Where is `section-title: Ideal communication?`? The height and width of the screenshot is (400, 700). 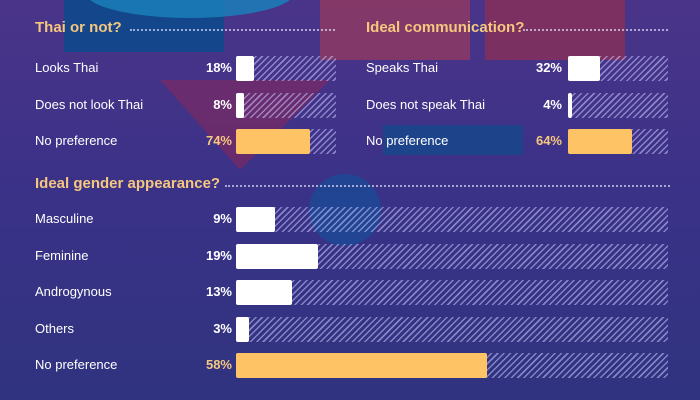 section-title: Ideal communication? is located at coordinates (445, 27).